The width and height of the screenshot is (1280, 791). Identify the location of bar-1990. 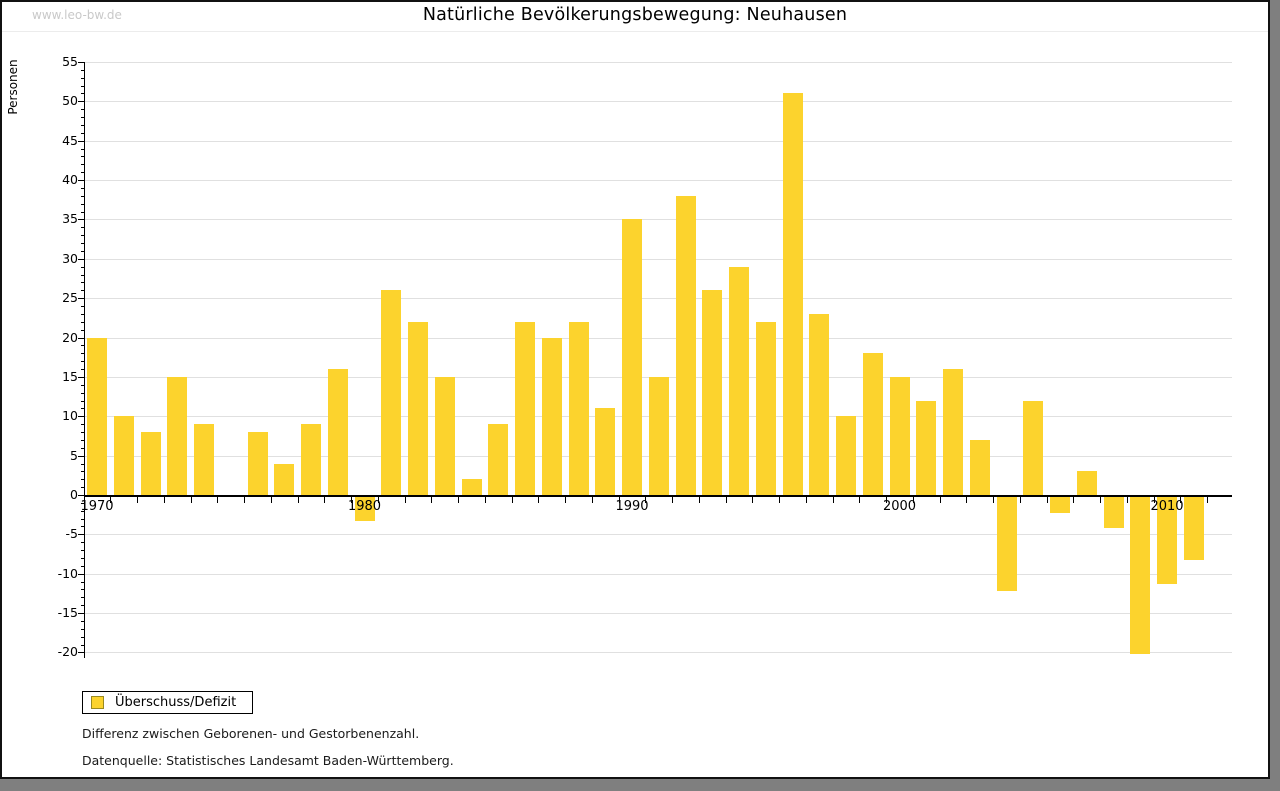
(632, 357).